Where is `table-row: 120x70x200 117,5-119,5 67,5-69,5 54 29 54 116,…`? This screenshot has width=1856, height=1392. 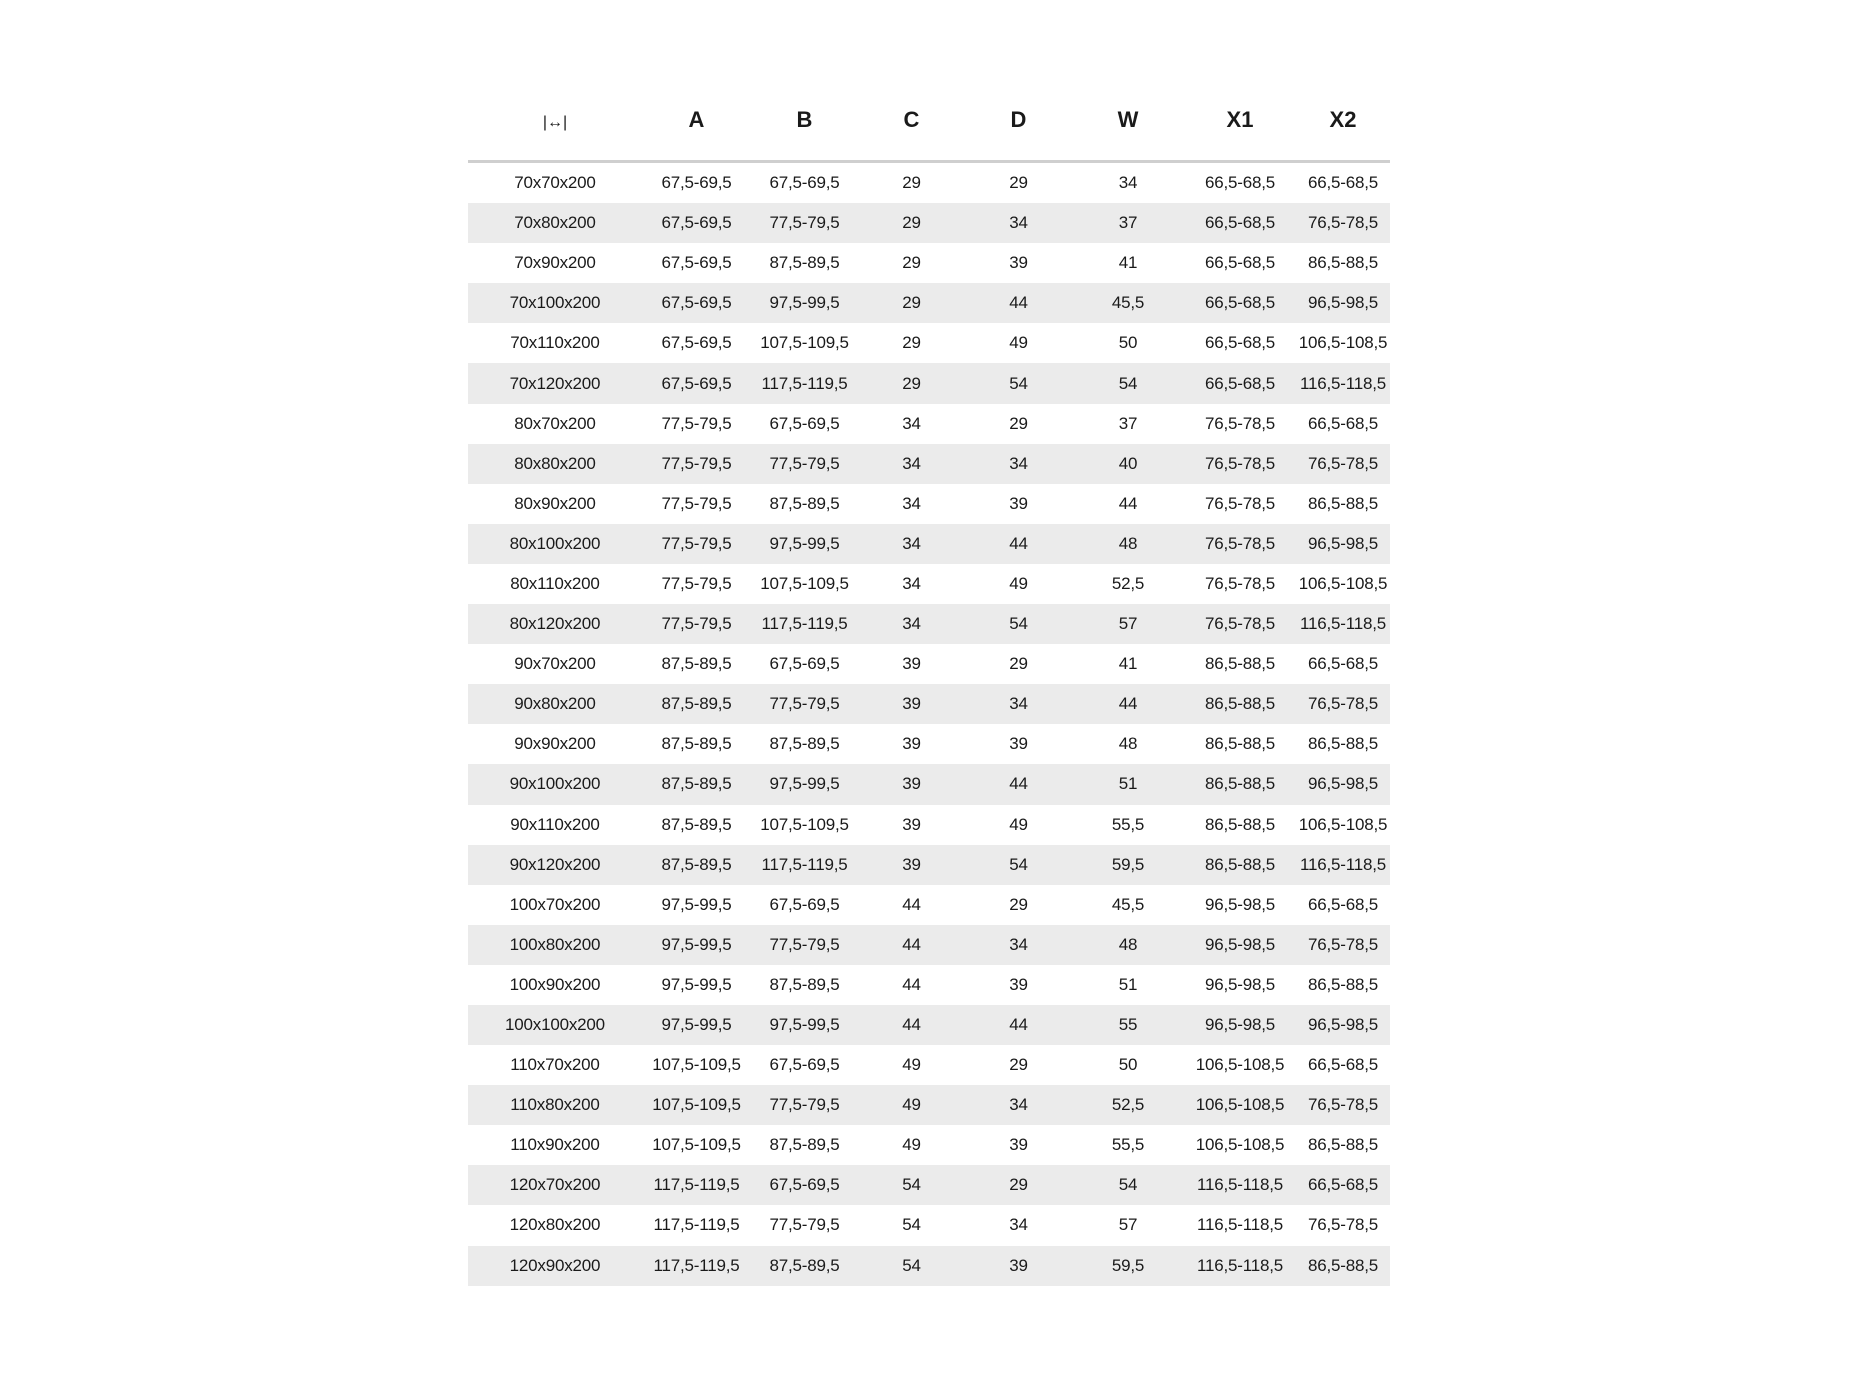 table-row: 120x70x200 117,5-119,5 67,5-69,5 54 29 54 116,… is located at coordinates (929, 1185).